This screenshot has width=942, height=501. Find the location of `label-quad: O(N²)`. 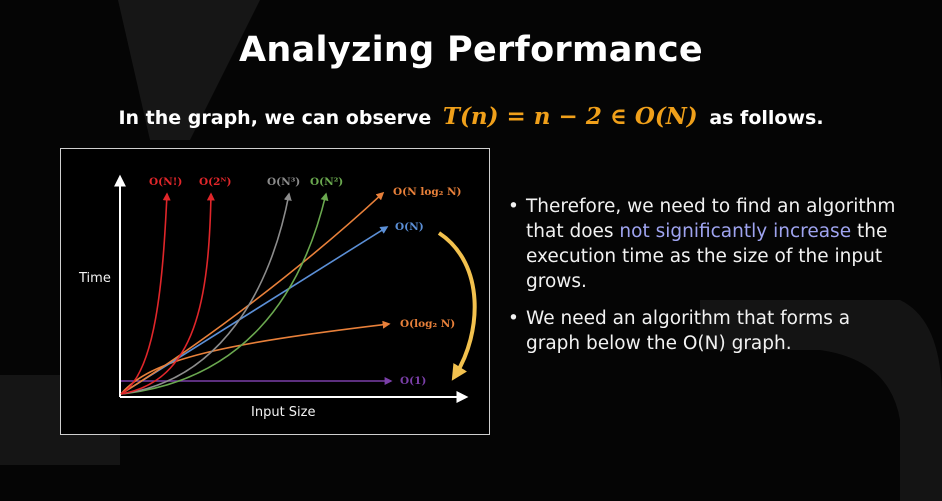

label-quad: O(N²) is located at coordinates (327, 182).